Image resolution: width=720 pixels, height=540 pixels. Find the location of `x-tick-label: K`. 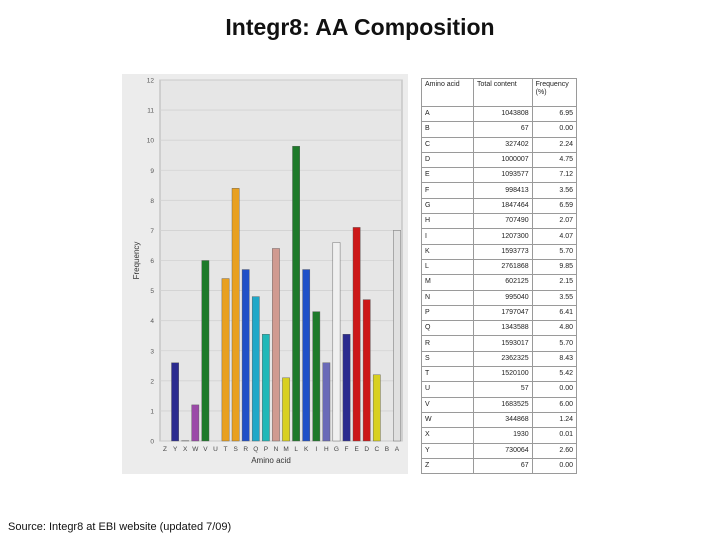

x-tick-label: K is located at coordinates (306, 449).